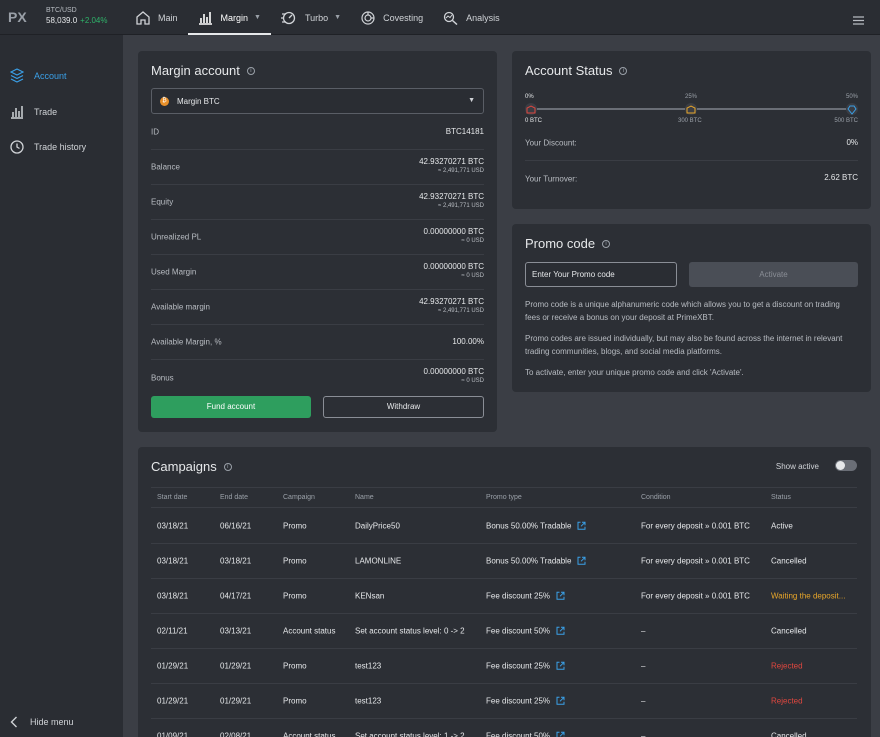 Image resolution: width=880 pixels, height=737 pixels. I want to click on hamburger-menu-button, so click(858, 21).